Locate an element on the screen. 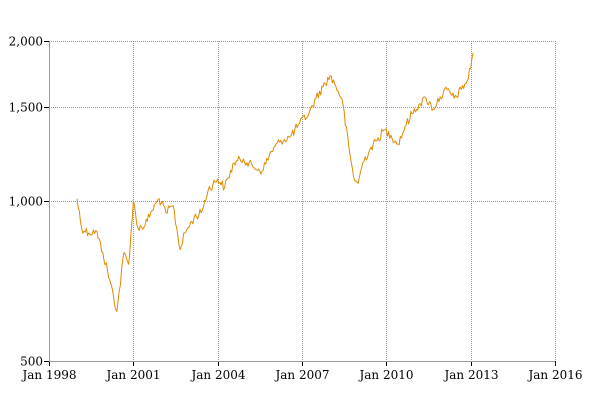  x-tick-label: Jan 2004 is located at coordinates (217, 375).